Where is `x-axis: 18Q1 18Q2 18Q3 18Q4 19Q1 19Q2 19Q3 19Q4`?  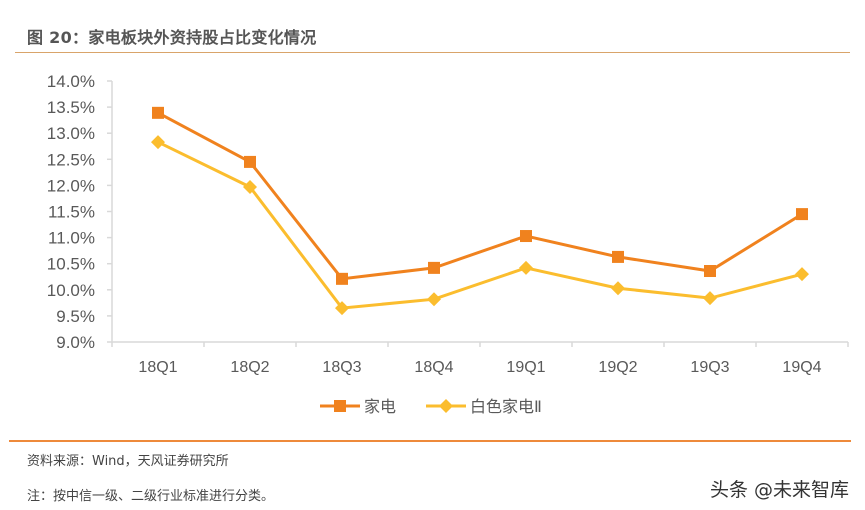
x-axis: 18Q1 18Q2 18Q3 18Q4 19Q1 19Q2 19Q3 19Q4 is located at coordinates (480, 358).